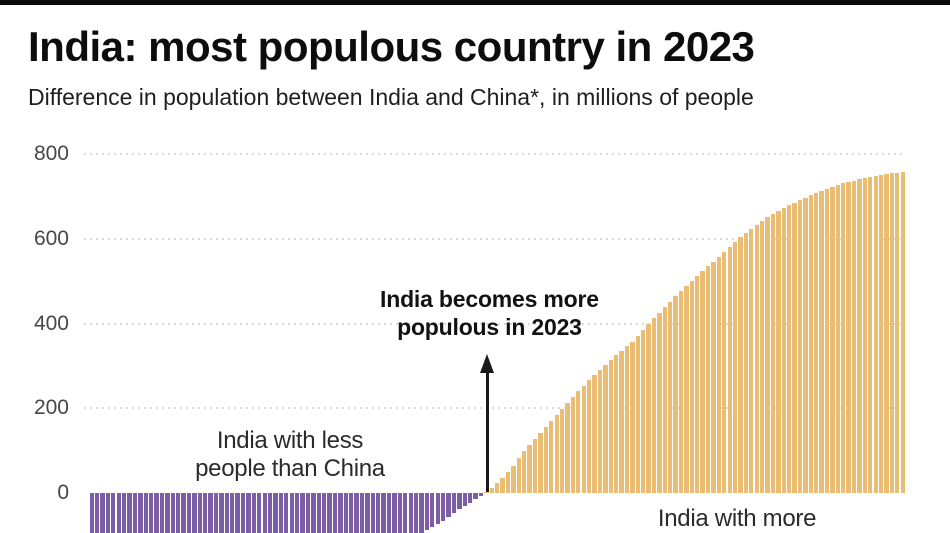 This screenshot has width=950, height=533. Describe the element at coordinates (489, 327) in the screenshot. I see `crossover-annotation-line2: populous in 2023` at that location.